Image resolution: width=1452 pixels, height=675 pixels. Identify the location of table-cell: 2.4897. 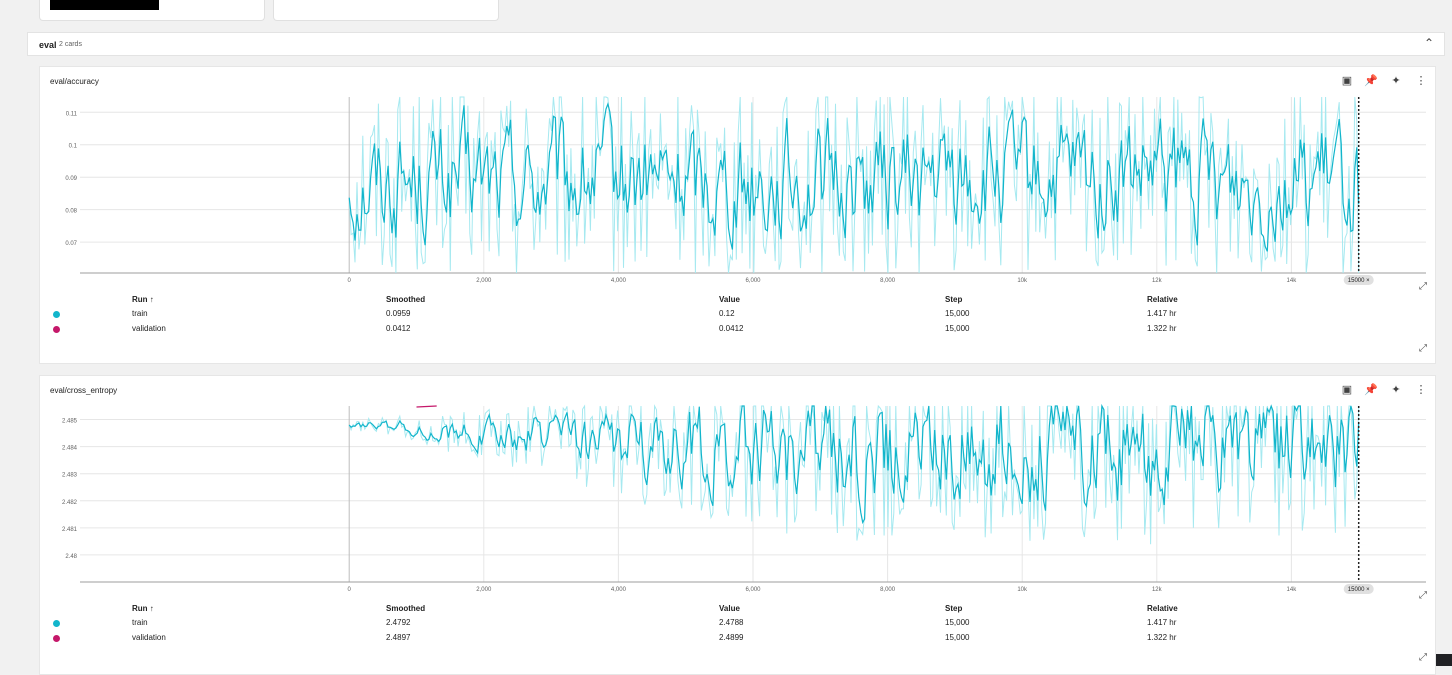
(398, 637).